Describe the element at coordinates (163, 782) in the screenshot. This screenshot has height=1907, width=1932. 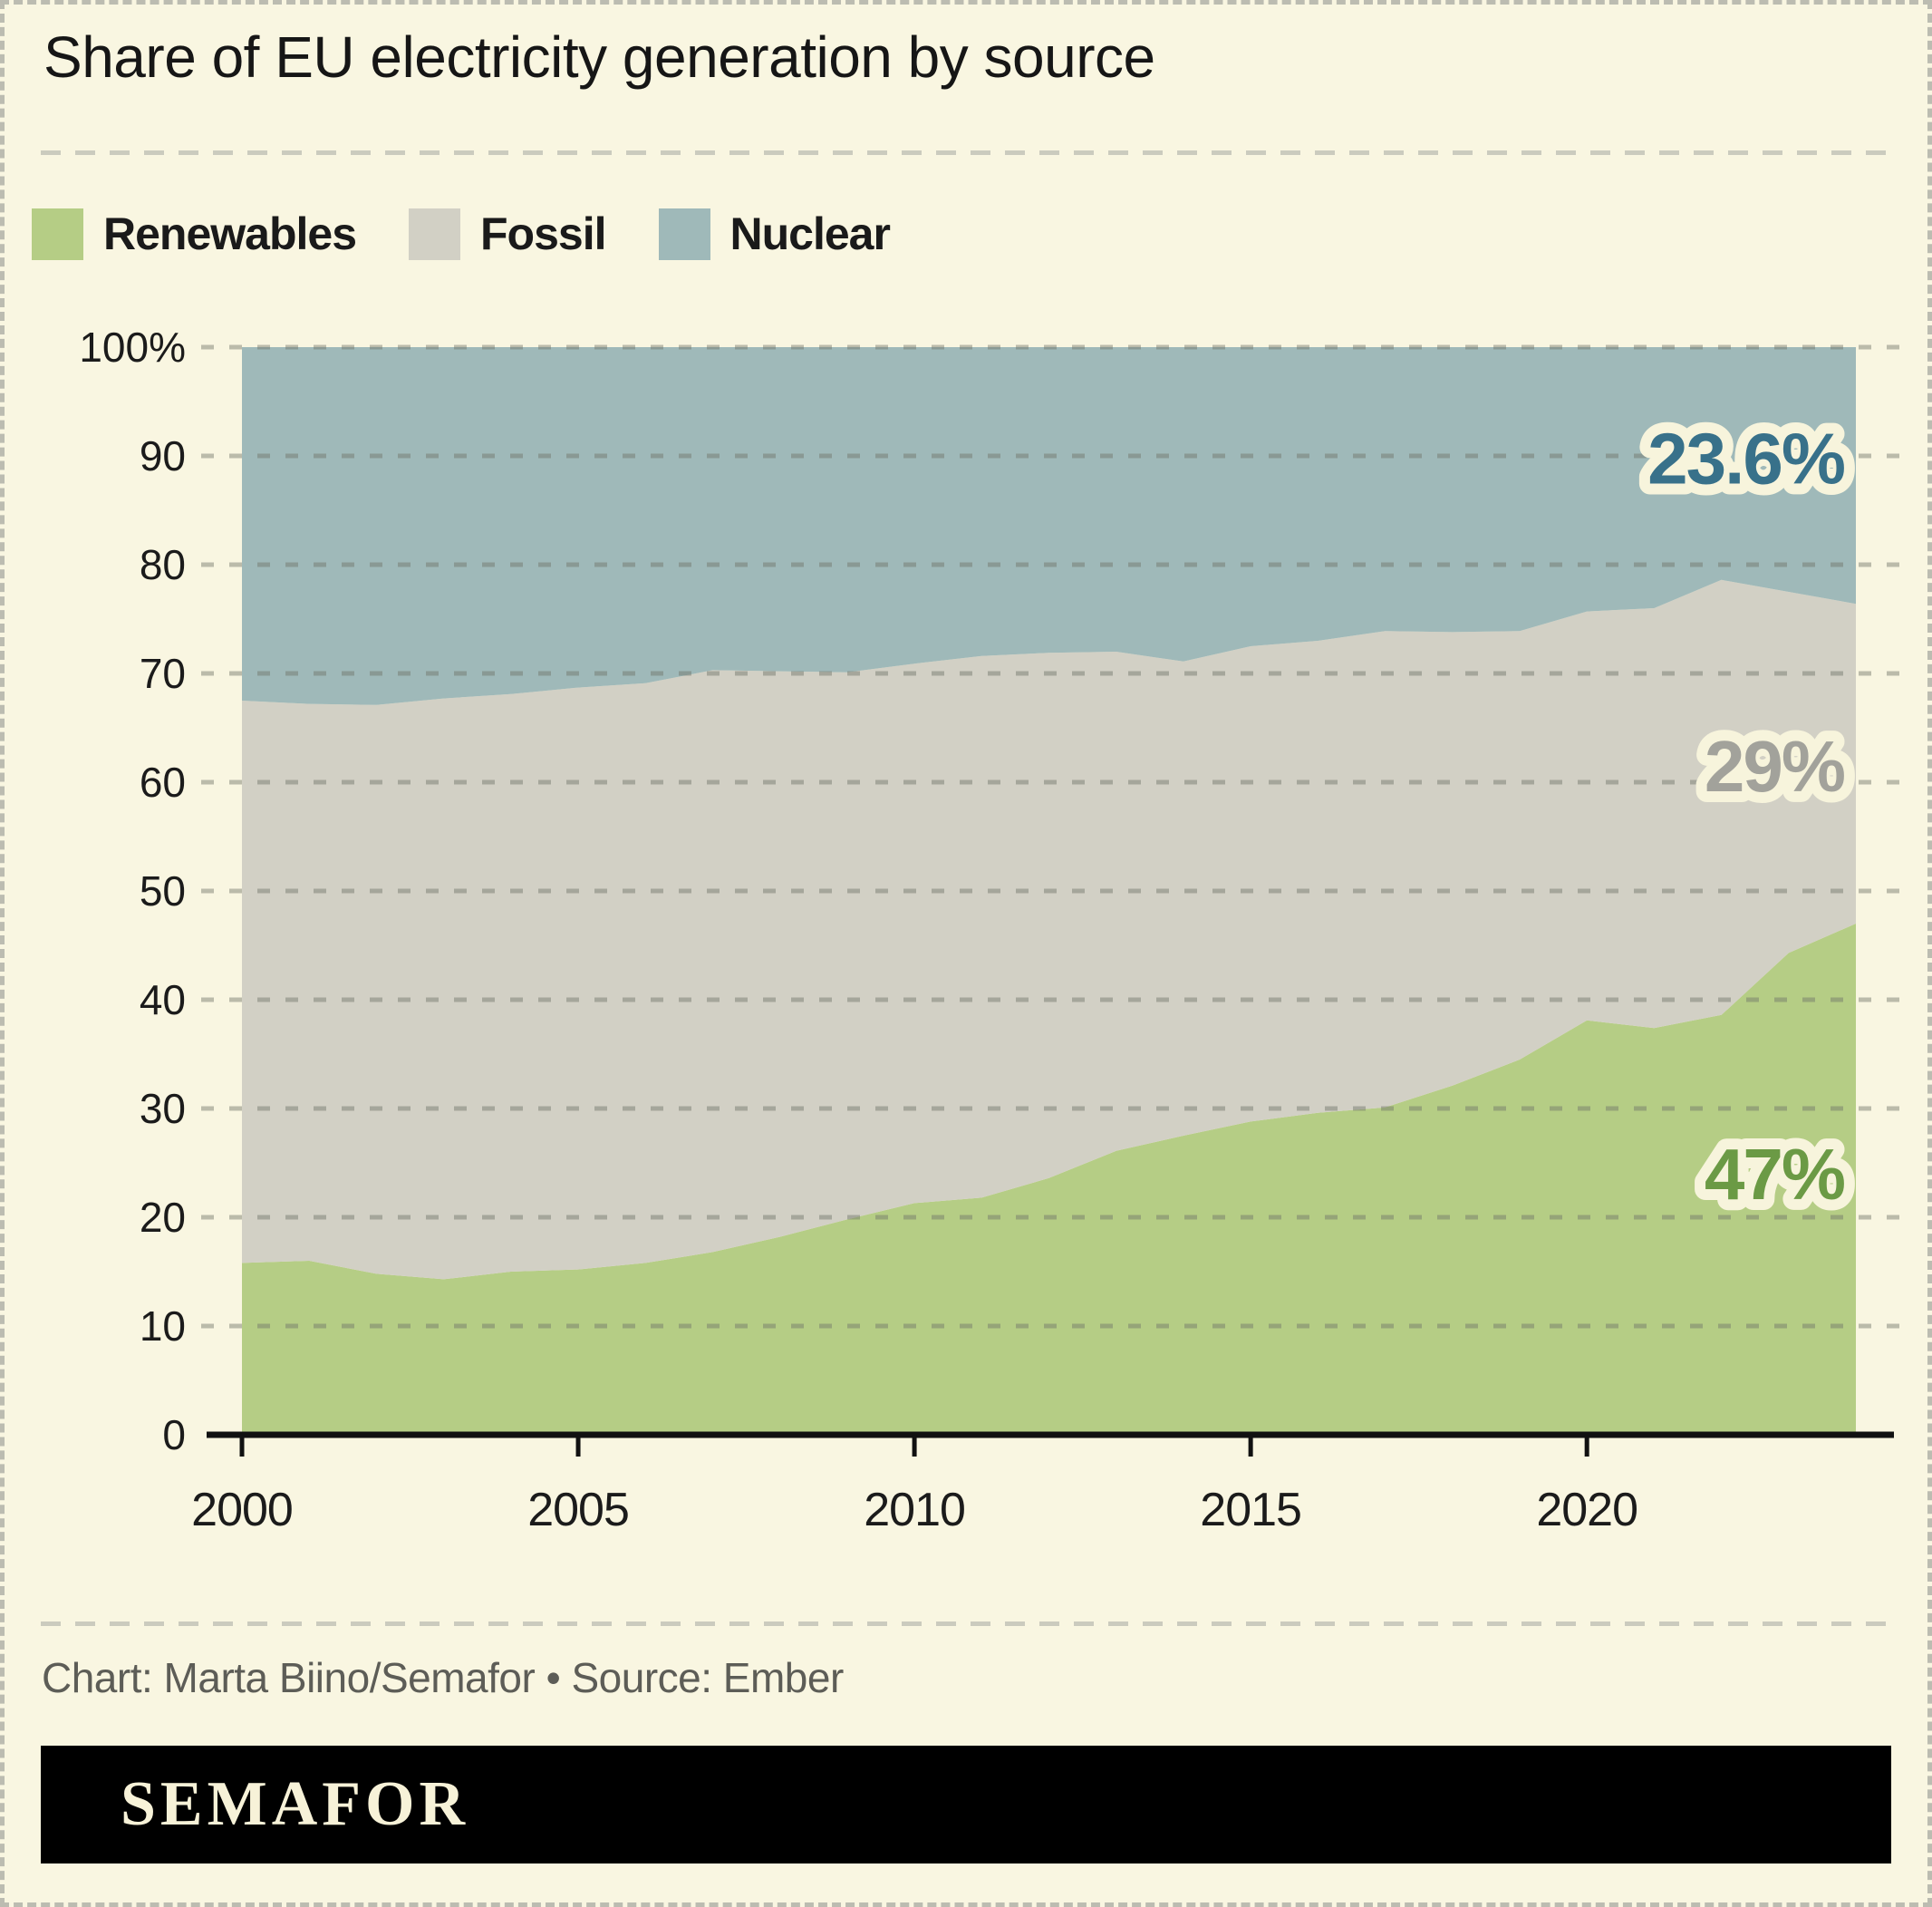
I see `y-axis-tick-label: 60` at that location.